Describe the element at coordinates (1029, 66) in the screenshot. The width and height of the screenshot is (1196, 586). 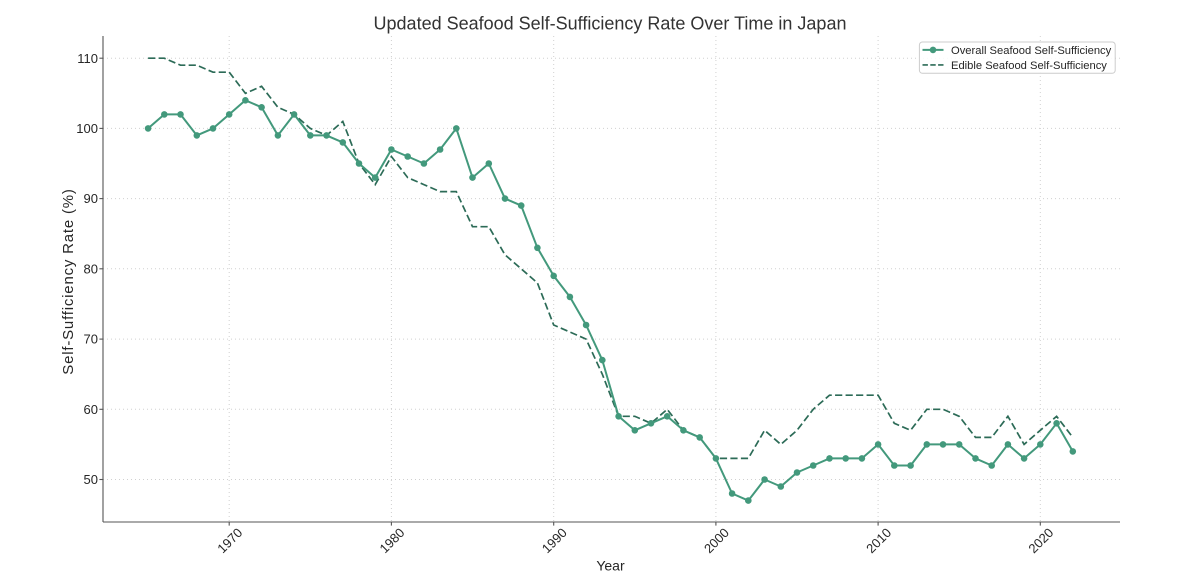
I see `svg-text:Edible Seafood Self-Sufficienc: Edible Seafood Self-Sufficiency` at that location.